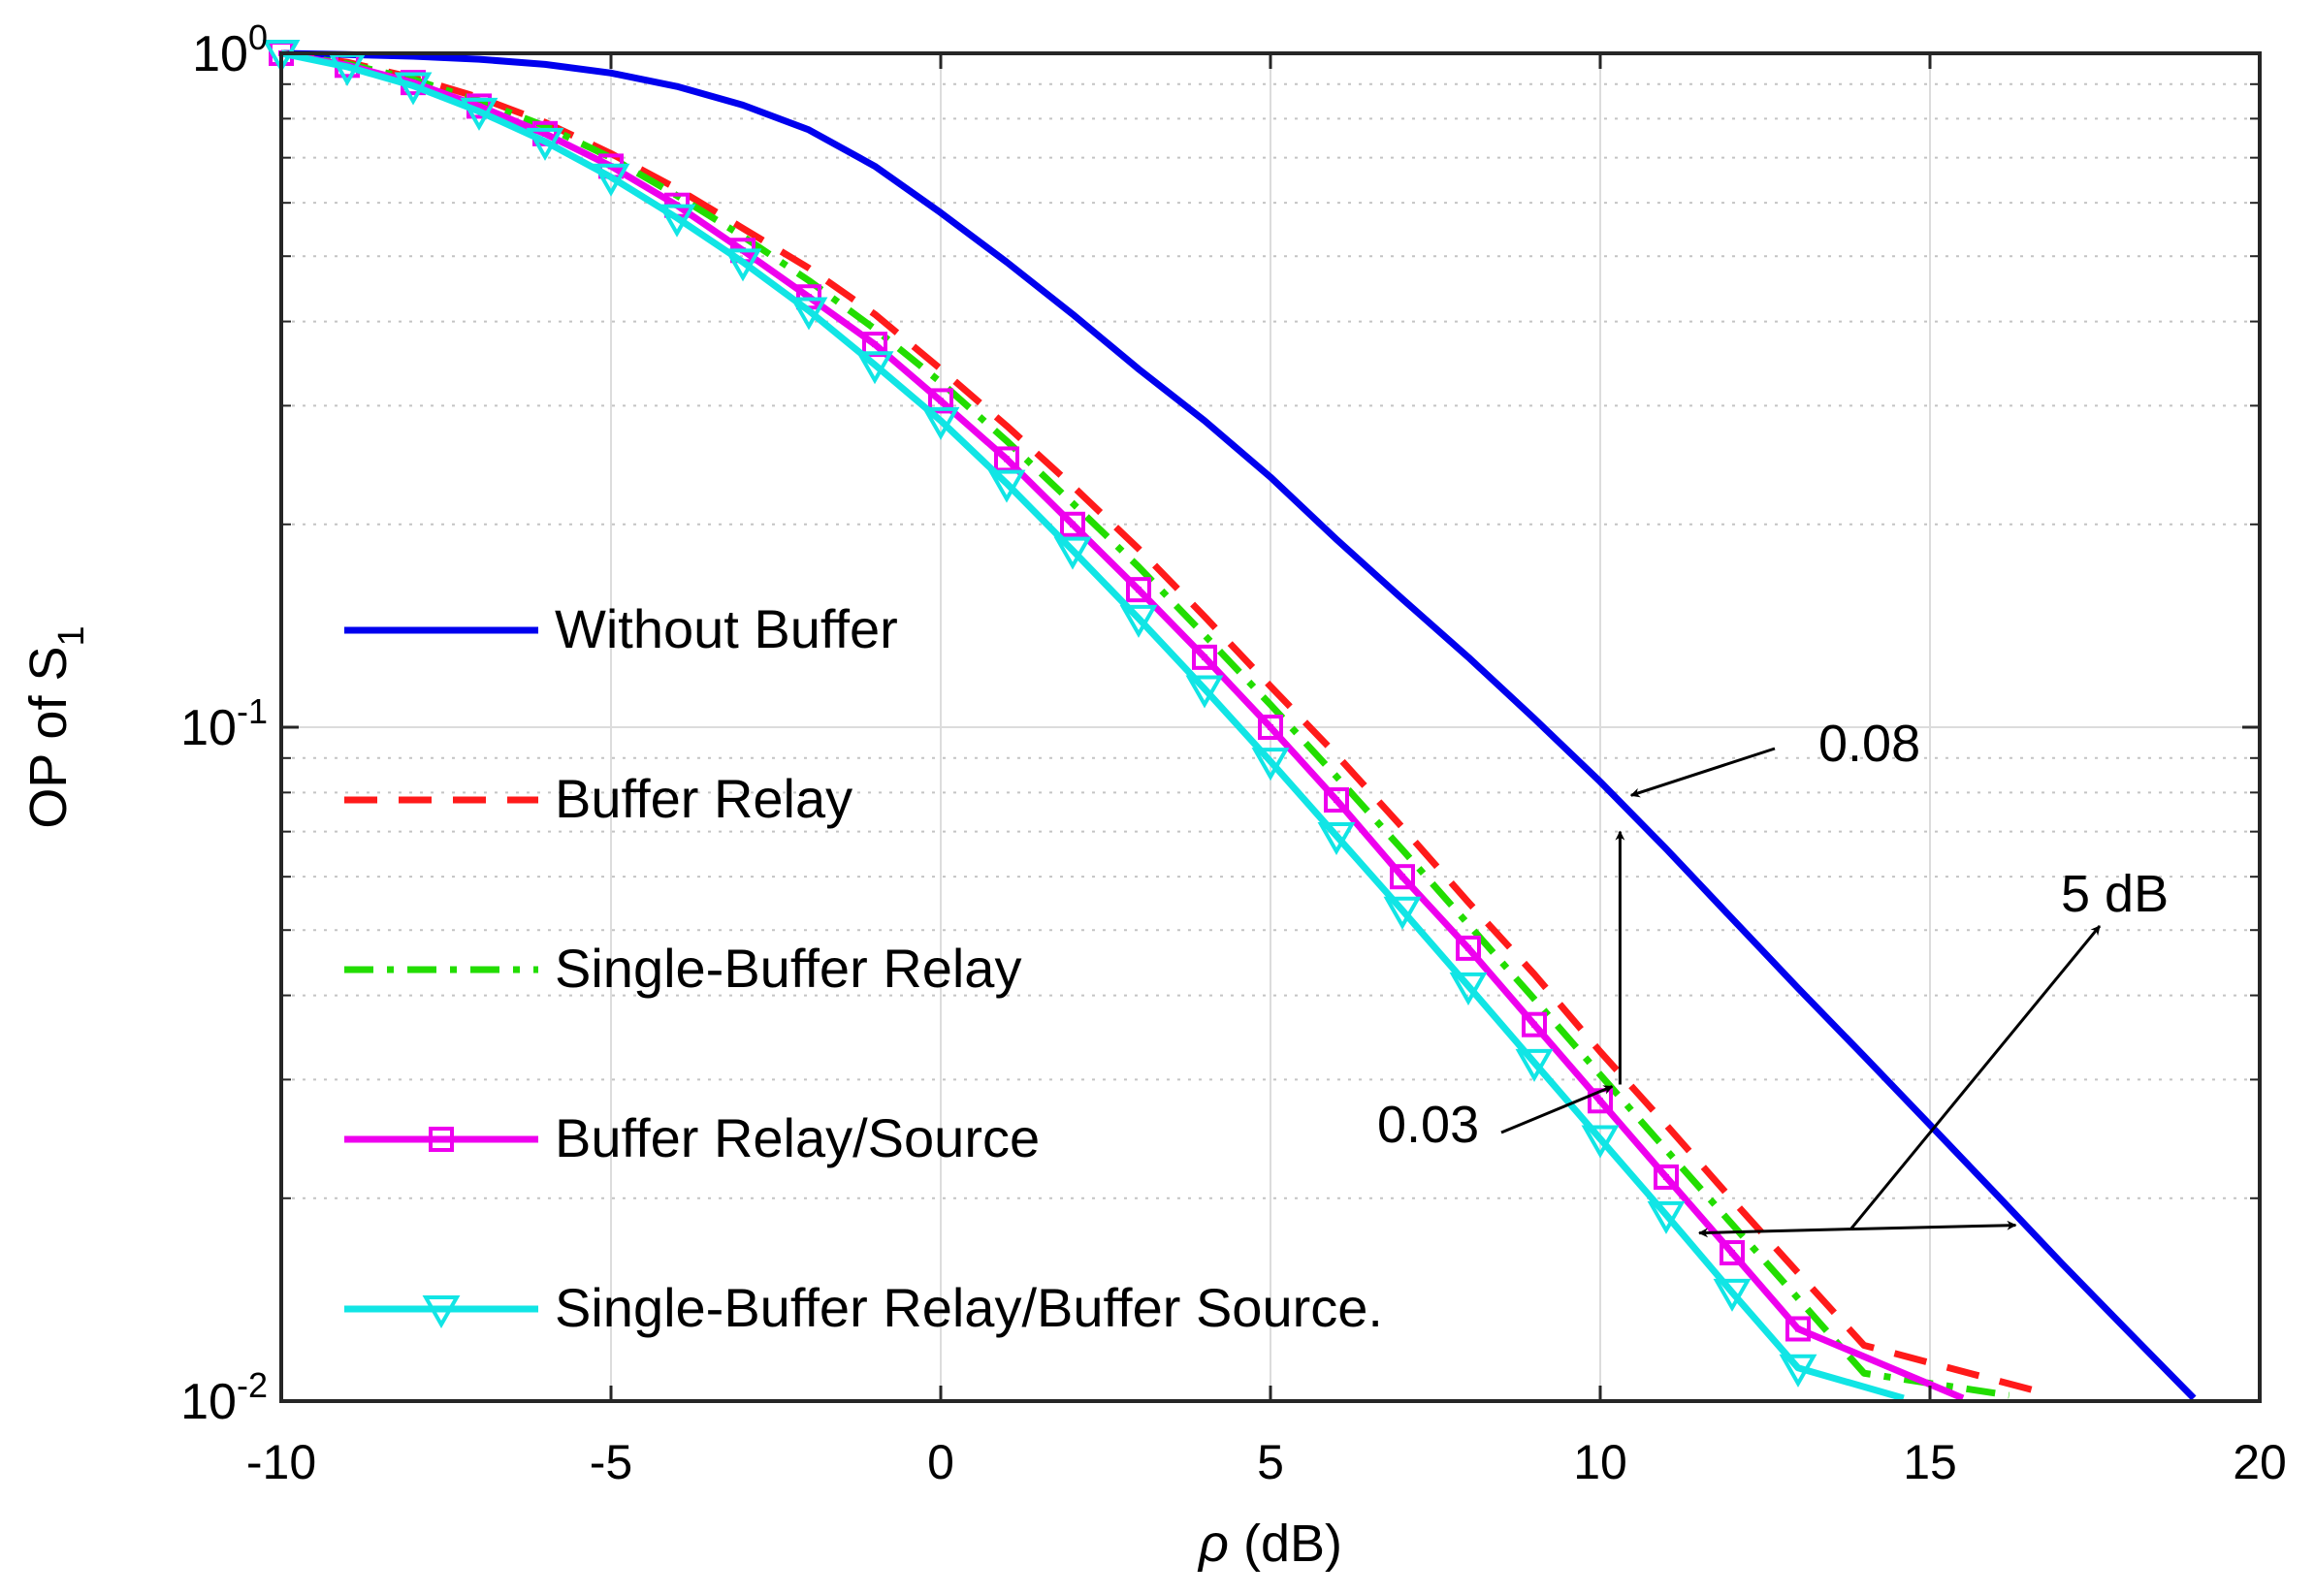 The width and height of the screenshot is (2315, 1596). What do you see at coordinates (258, 37) in the screenshot?
I see `y-tick-exponent: 0` at bounding box center [258, 37].